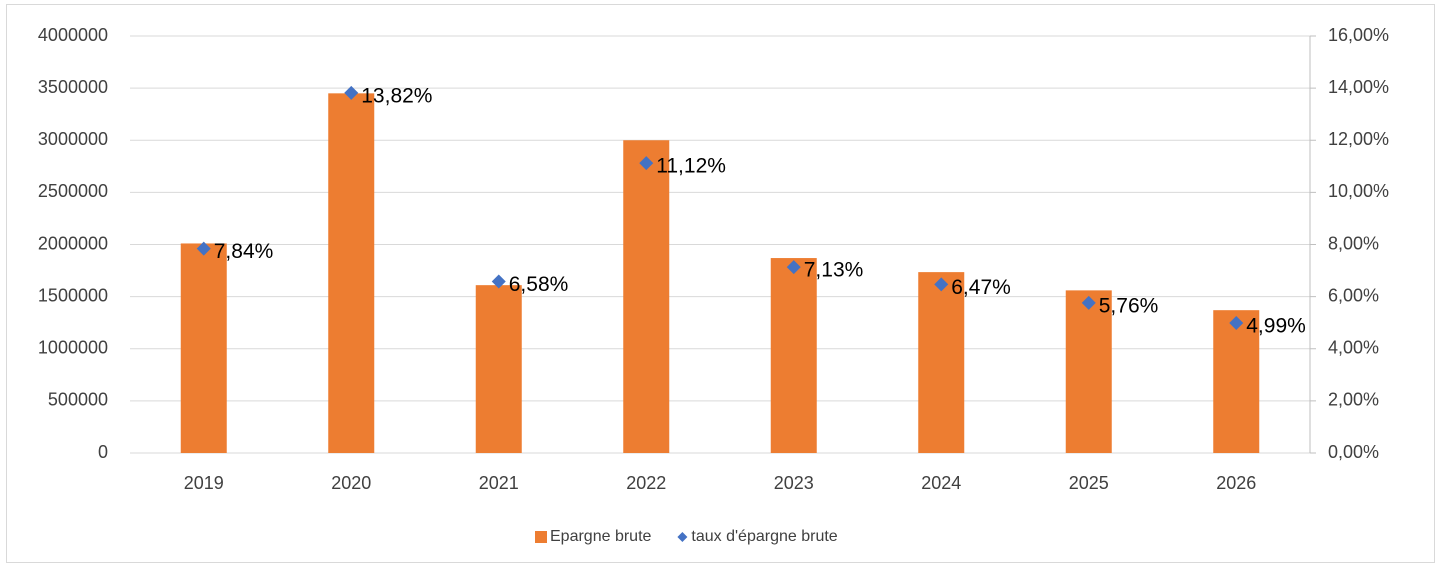 The width and height of the screenshot is (1442, 569). What do you see at coordinates (691, 166) in the screenshot?
I see `data-label: 11,12%` at bounding box center [691, 166].